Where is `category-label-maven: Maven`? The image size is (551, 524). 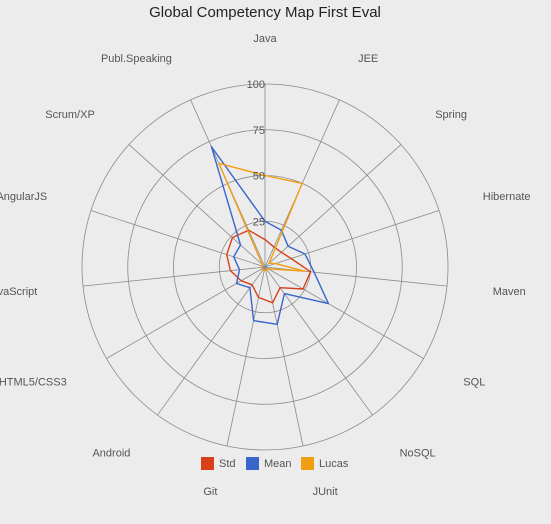 category-label-maven: Maven is located at coordinates (509, 292).